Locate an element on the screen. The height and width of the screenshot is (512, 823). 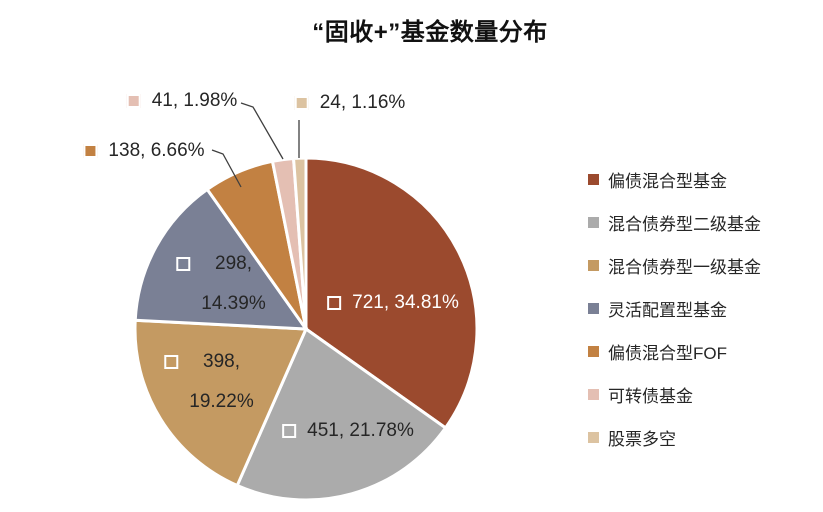
data-label-5: 41, 1.98% is located at coordinates (182, 101).